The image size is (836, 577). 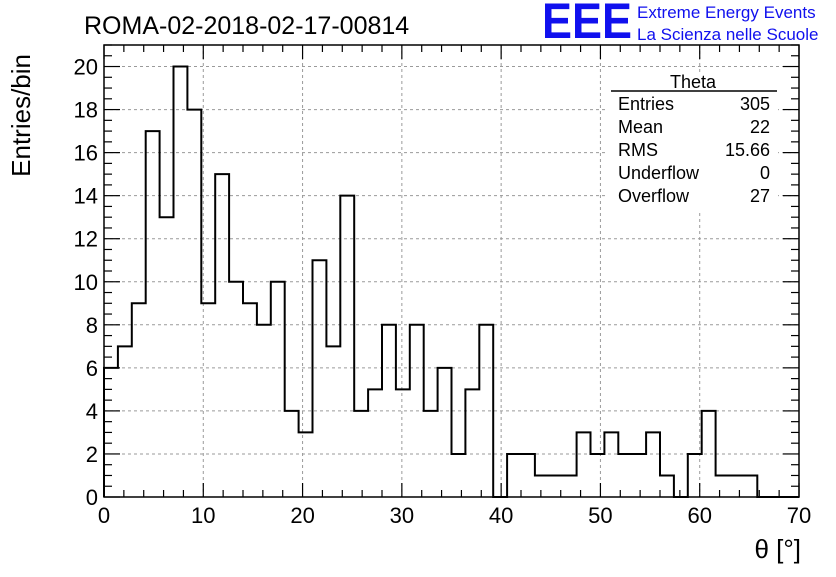 What do you see at coordinates (92, 411) in the screenshot?
I see `y-tick-label: 4` at bounding box center [92, 411].